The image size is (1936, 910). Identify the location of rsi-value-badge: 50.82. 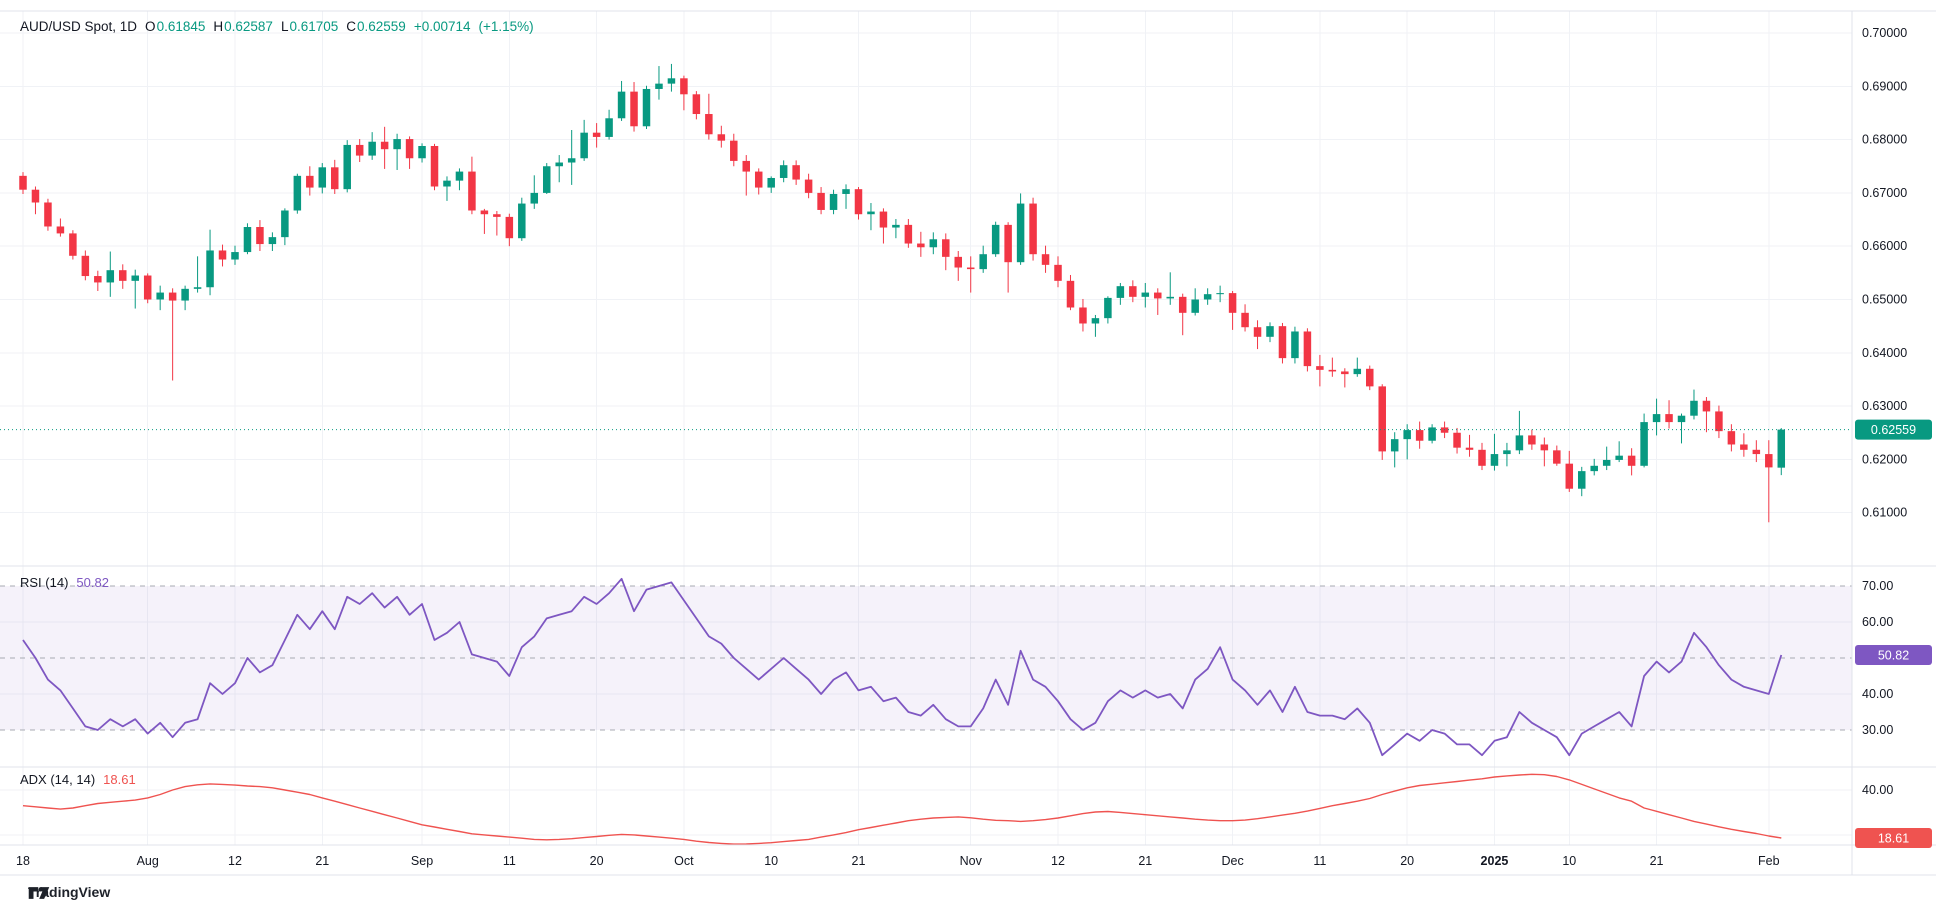
(1893, 655).